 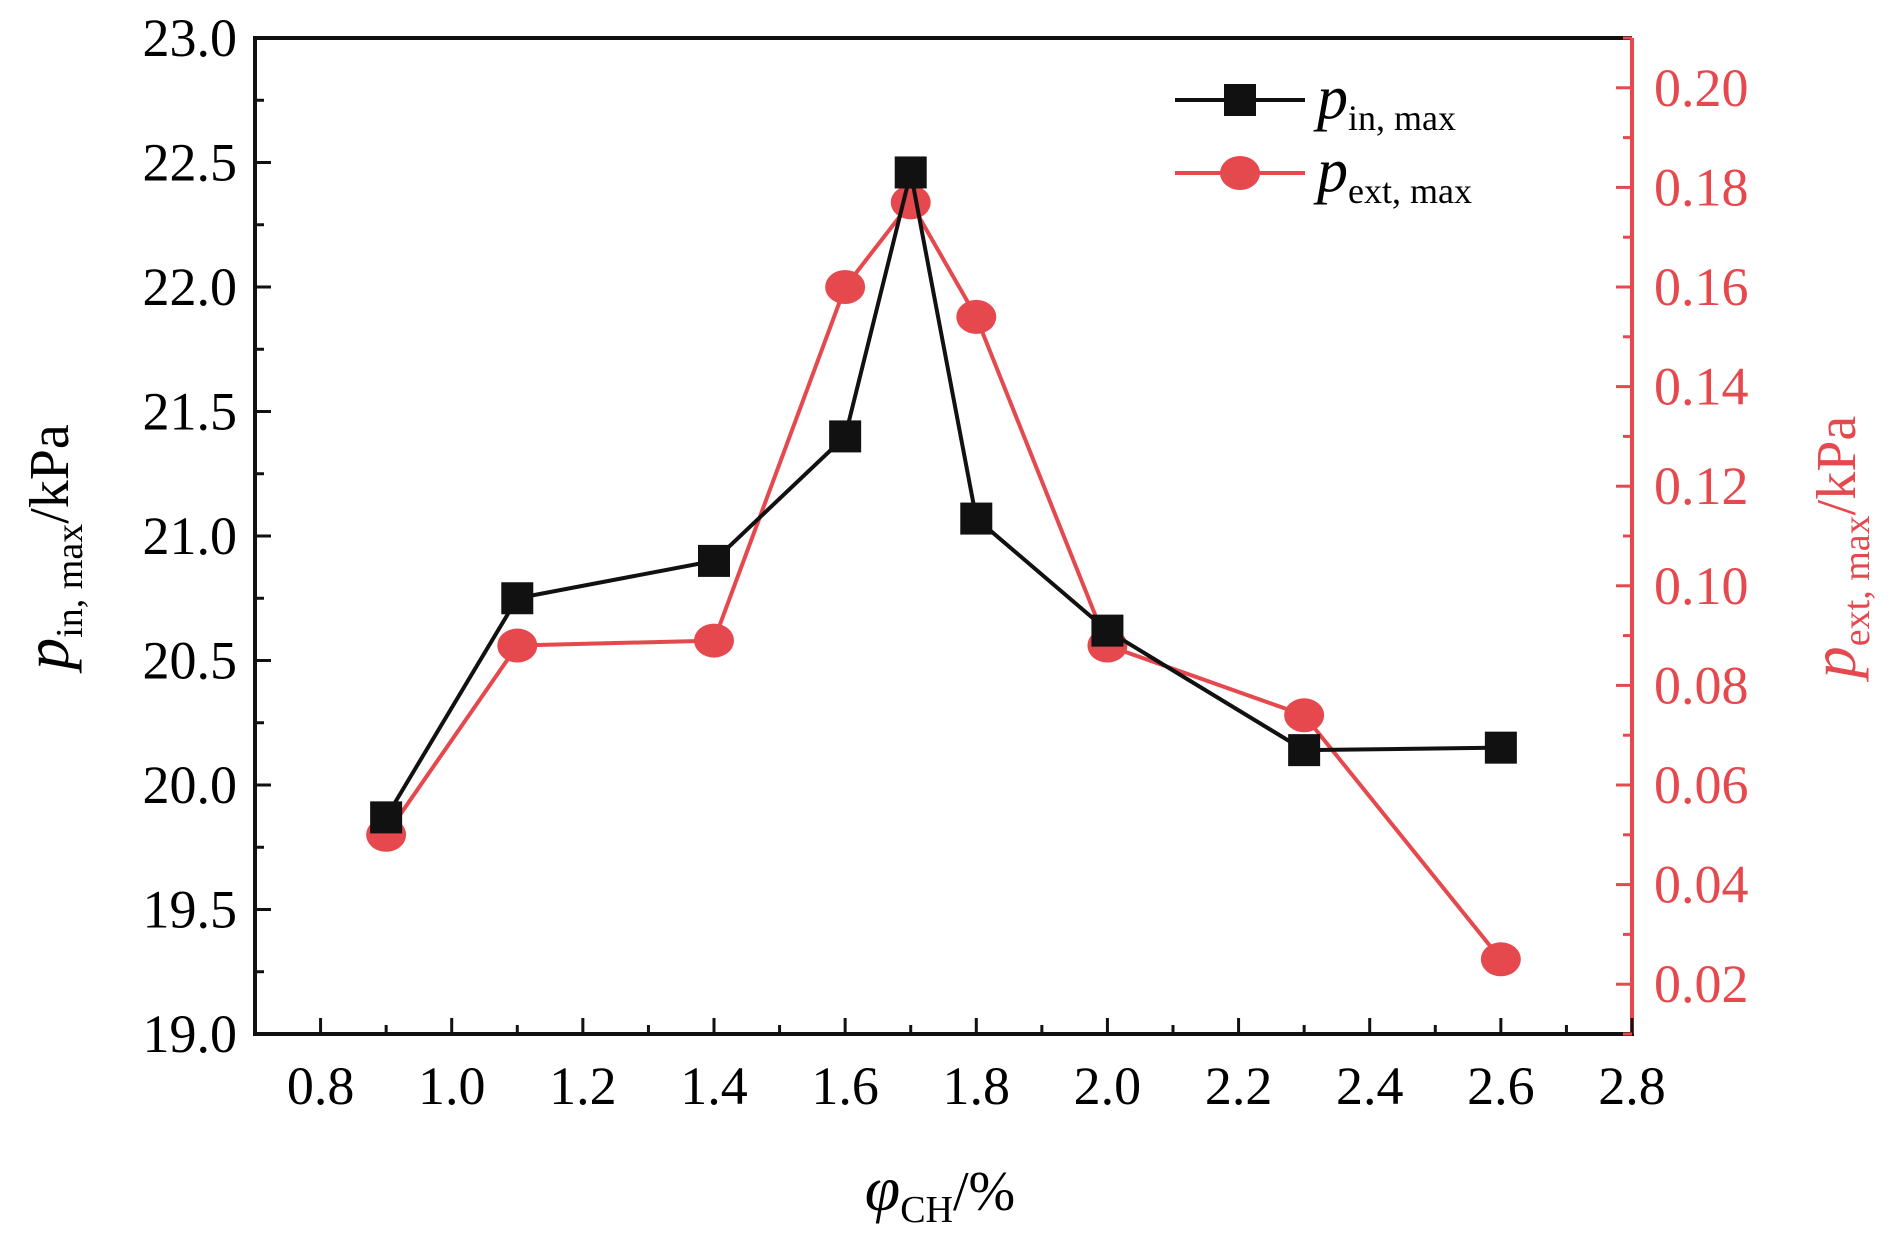 What do you see at coordinates (190, 661) in the screenshot?
I see `y-left-tick-label: 20.5` at bounding box center [190, 661].